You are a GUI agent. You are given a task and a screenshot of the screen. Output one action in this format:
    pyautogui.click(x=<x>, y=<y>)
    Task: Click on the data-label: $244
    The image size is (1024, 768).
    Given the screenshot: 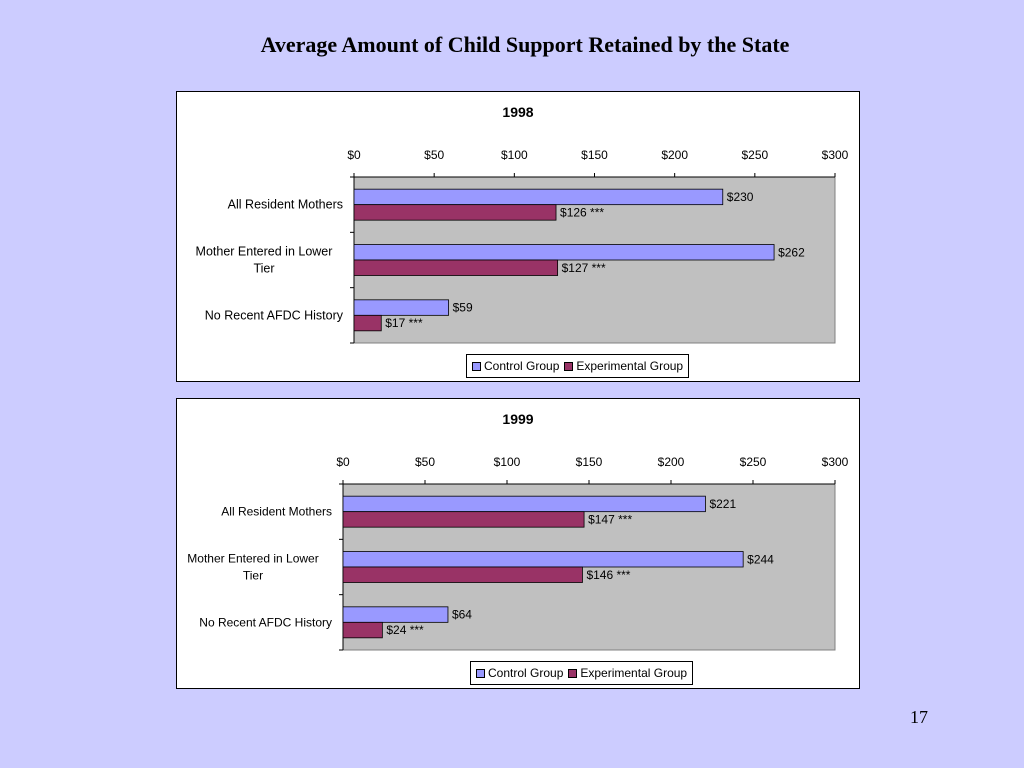 What is the action you would take?
    pyautogui.click(x=760, y=559)
    